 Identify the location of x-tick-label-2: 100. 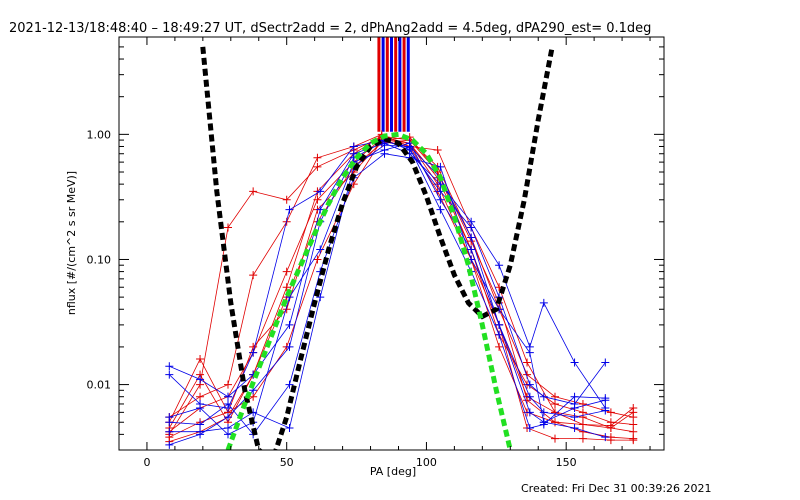
(426, 462).